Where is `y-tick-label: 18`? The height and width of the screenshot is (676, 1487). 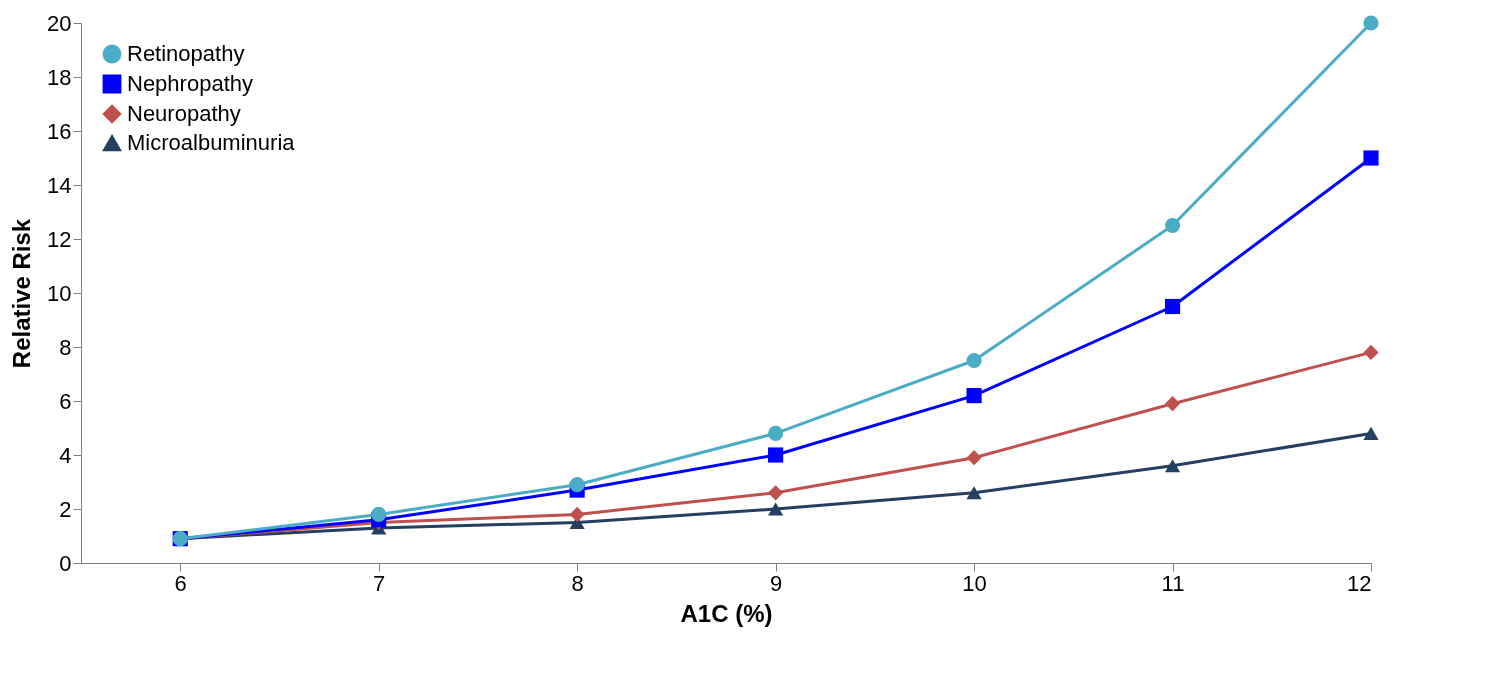
y-tick-label: 18 is located at coordinates (59, 77).